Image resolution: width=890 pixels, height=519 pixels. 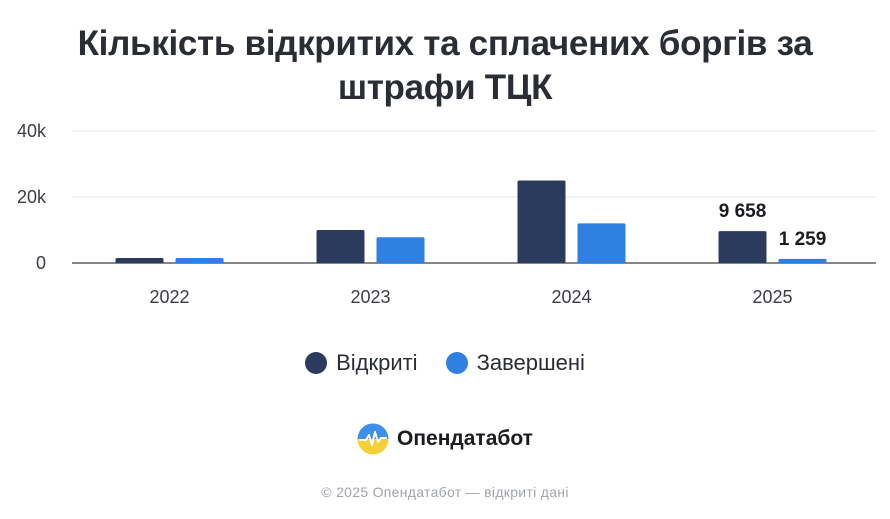 I want to click on brand-name: Опендатабот, so click(x=465, y=438).